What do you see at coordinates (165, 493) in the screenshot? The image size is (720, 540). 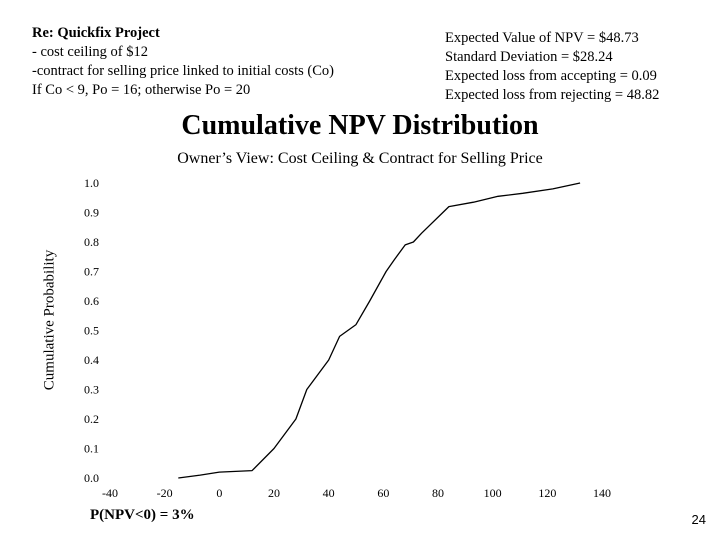 I see `x-tick-label: -20` at bounding box center [165, 493].